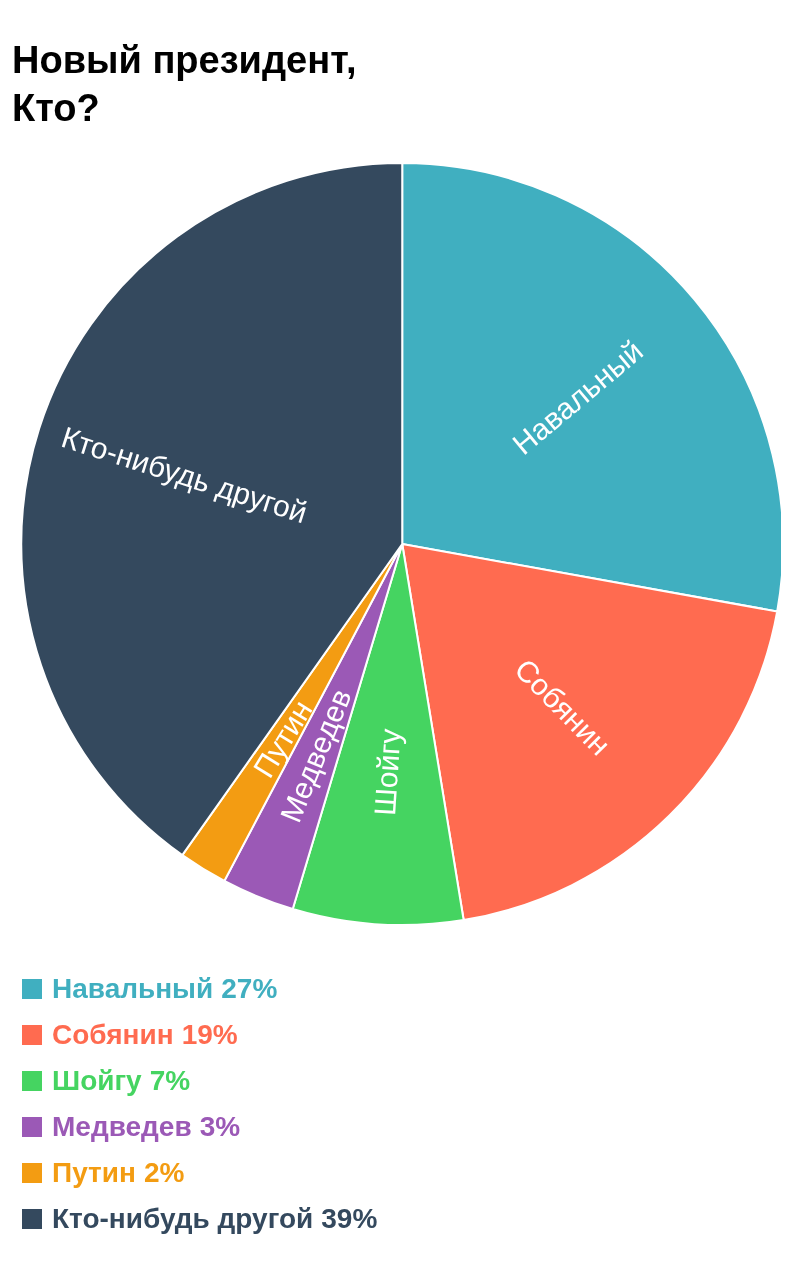 The height and width of the screenshot is (1280, 789). I want to click on data-label: 19%, so click(209, 1035).